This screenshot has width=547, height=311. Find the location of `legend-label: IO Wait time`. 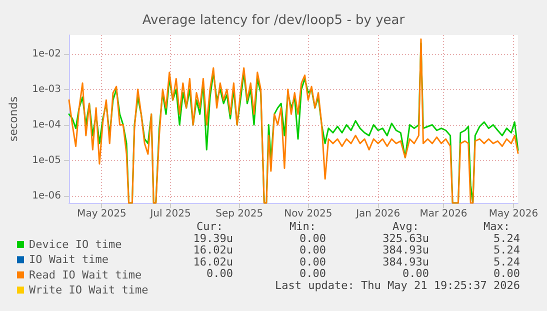

legend-label: IO Wait time is located at coordinates (68, 259).